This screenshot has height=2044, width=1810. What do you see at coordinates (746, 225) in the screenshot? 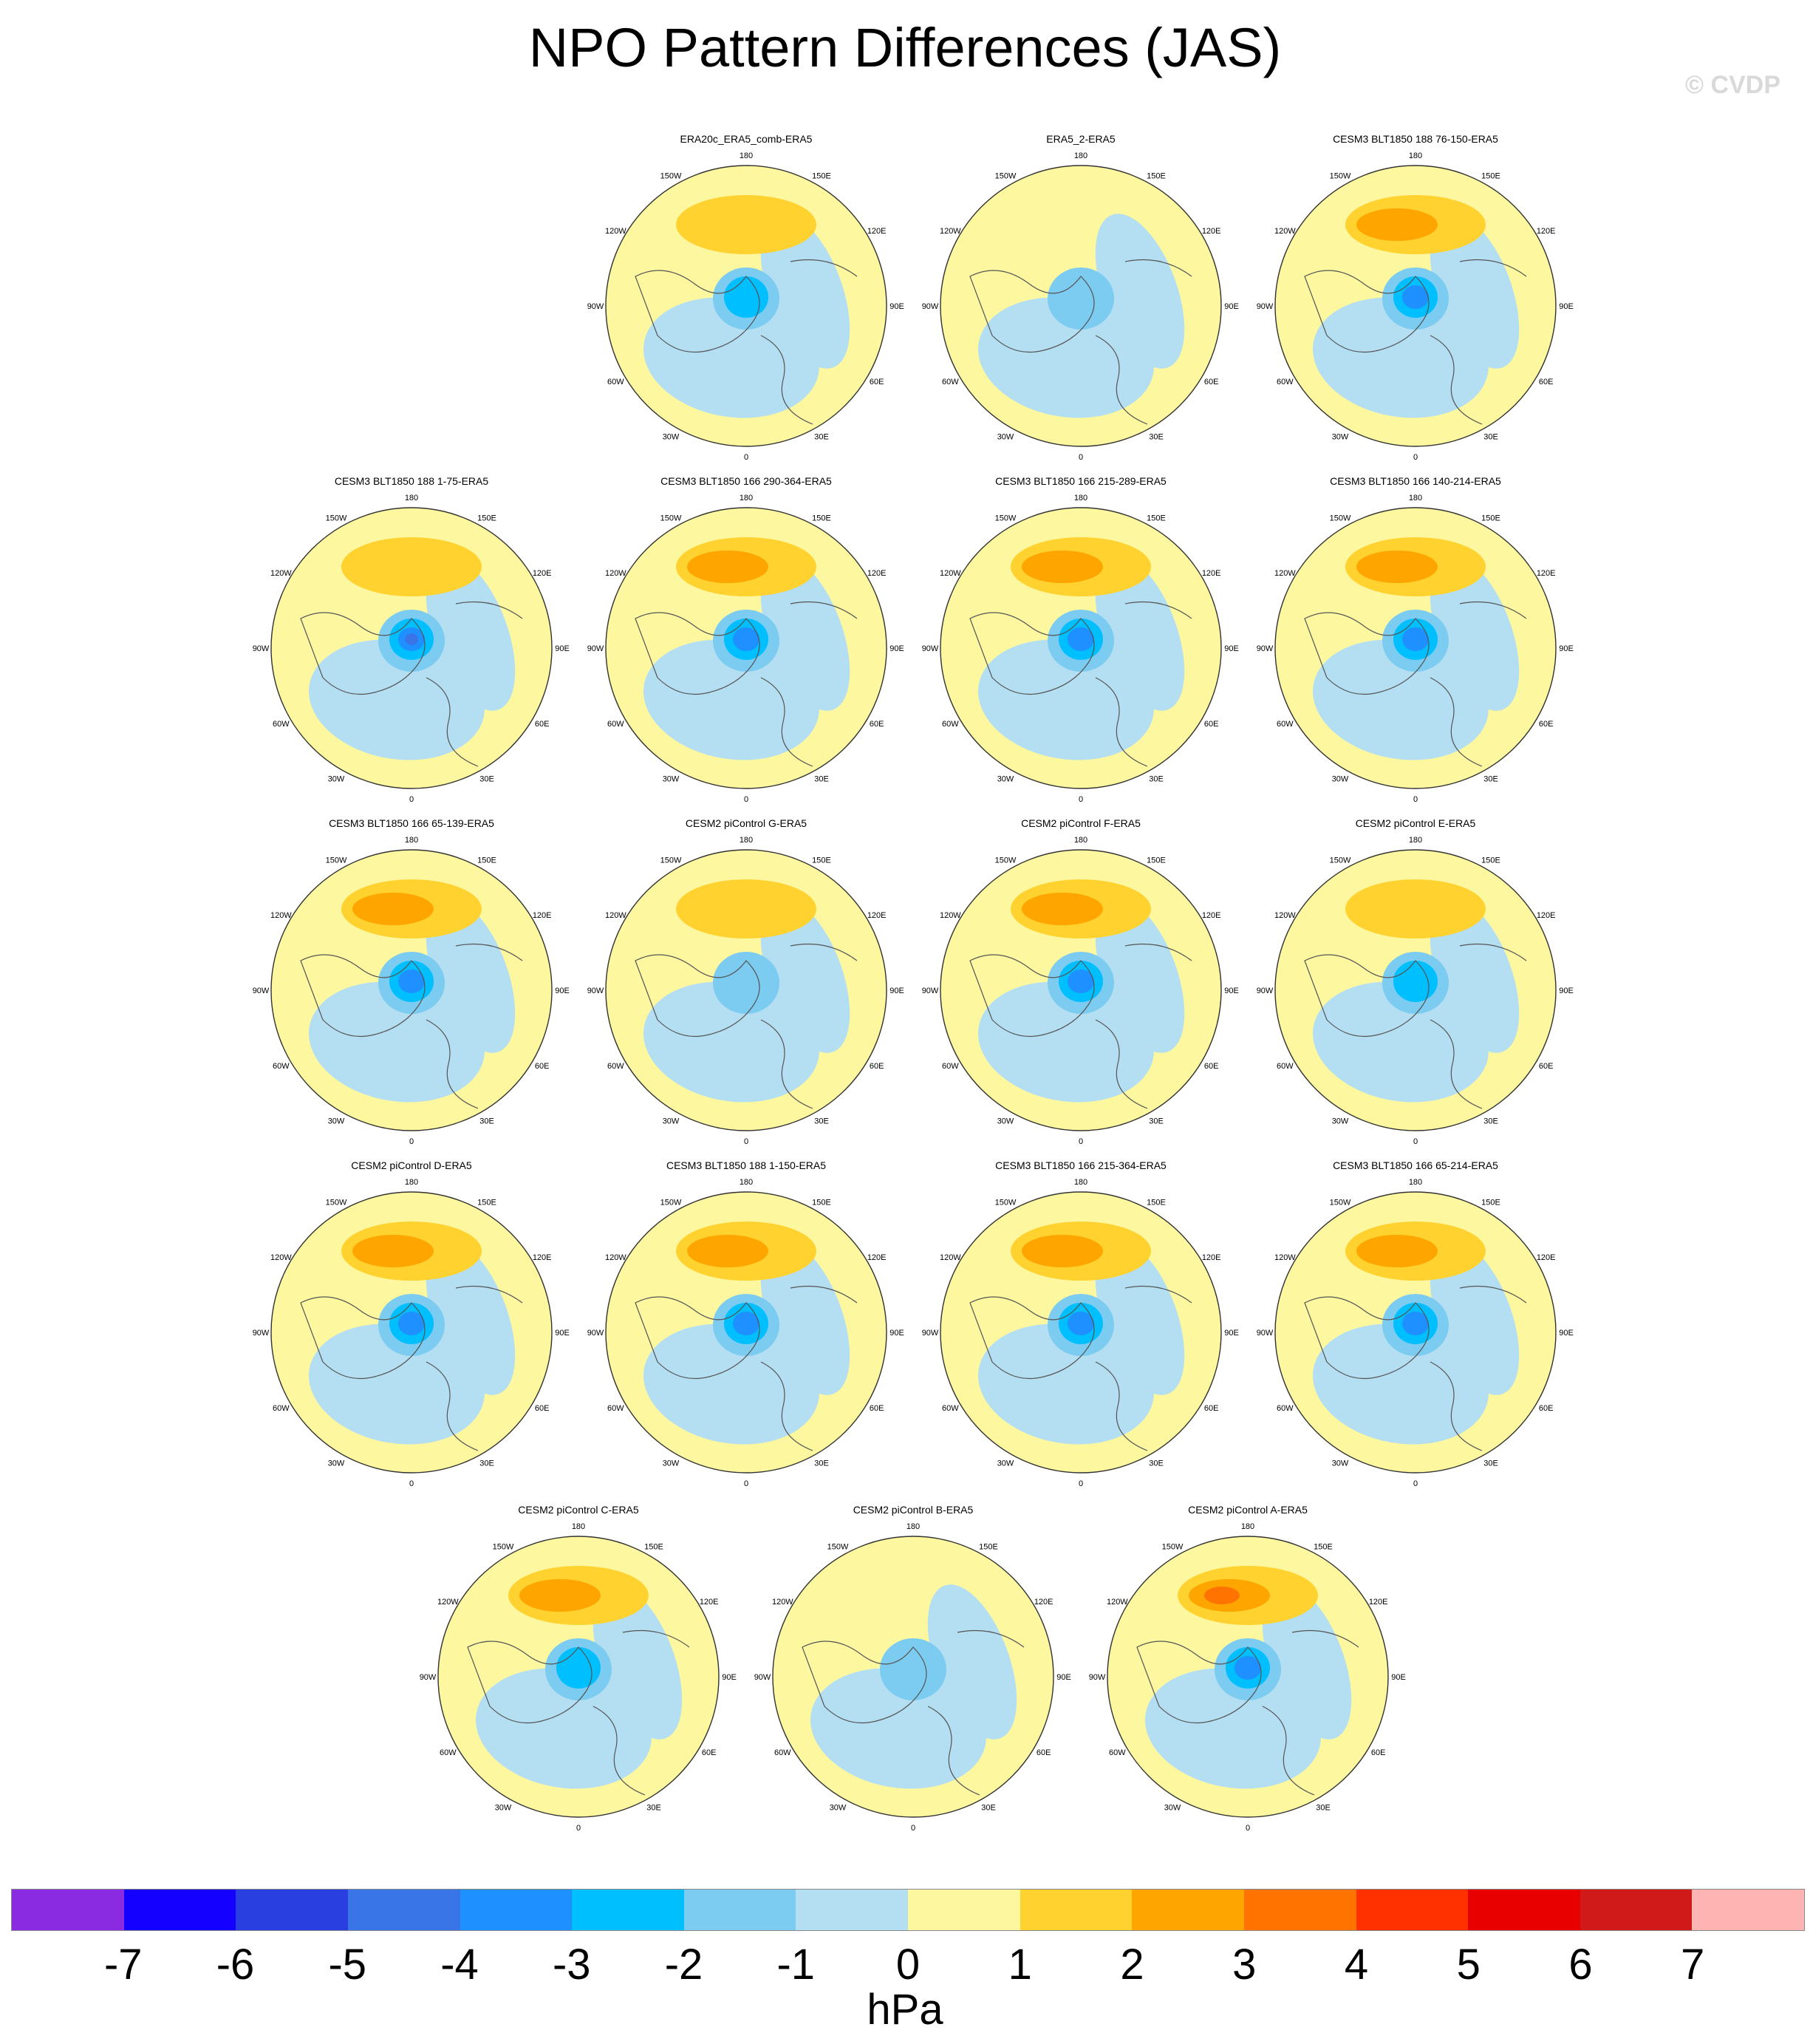
I see `positive-anomaly-region` at bounding box center [746, 225].